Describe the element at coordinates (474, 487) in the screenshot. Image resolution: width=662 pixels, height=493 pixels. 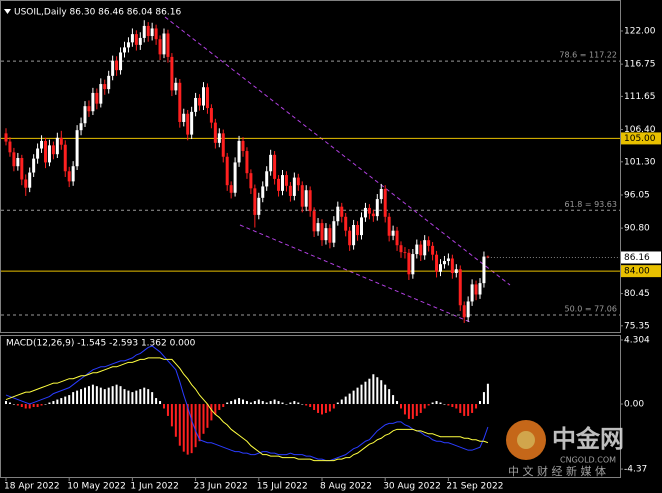
I see `x-tick-label: 21 Sep 2022` at that location.